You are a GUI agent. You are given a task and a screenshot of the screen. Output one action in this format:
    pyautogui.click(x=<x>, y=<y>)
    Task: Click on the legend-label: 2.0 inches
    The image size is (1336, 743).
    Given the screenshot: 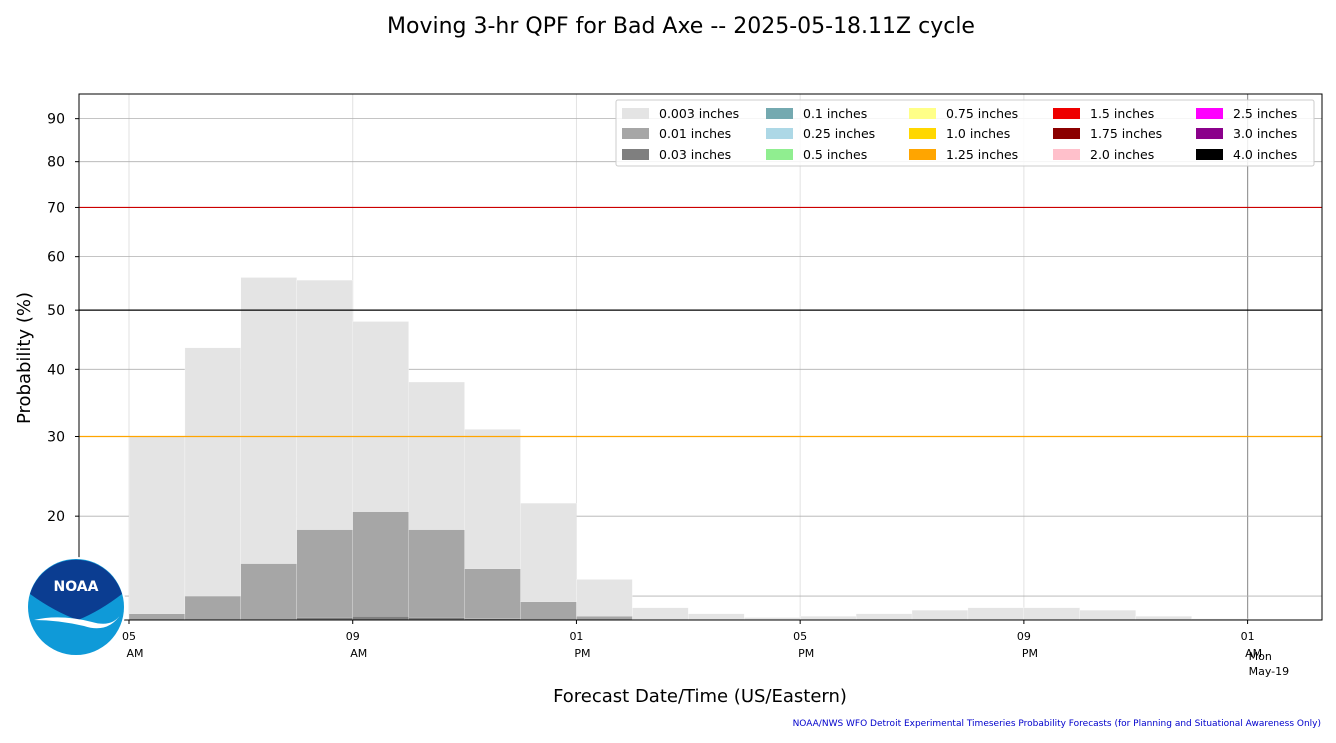 What is the action you would take?
    pyautogui.click(x=1122, y=154)
    